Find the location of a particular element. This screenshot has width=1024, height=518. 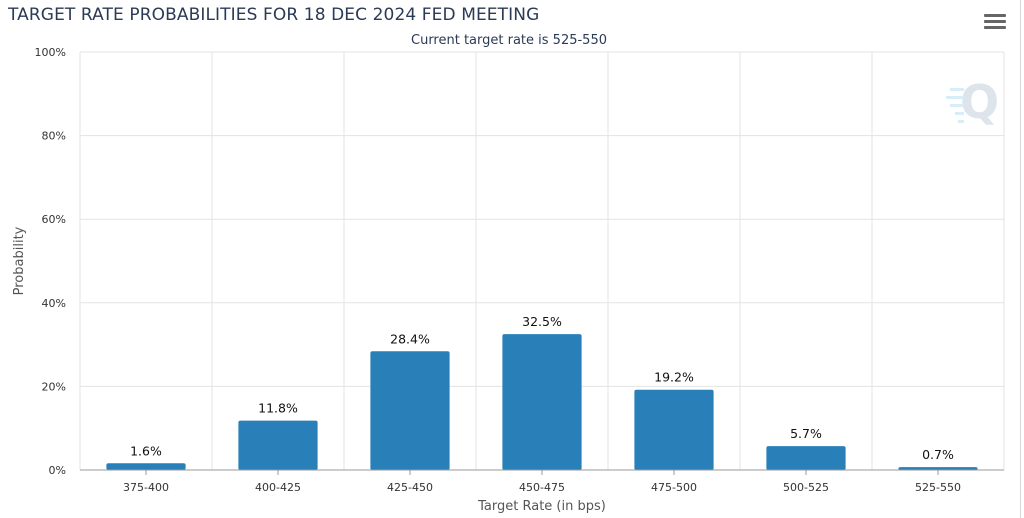

q-logo-watermark: Q is located at coordinates (972, 102).